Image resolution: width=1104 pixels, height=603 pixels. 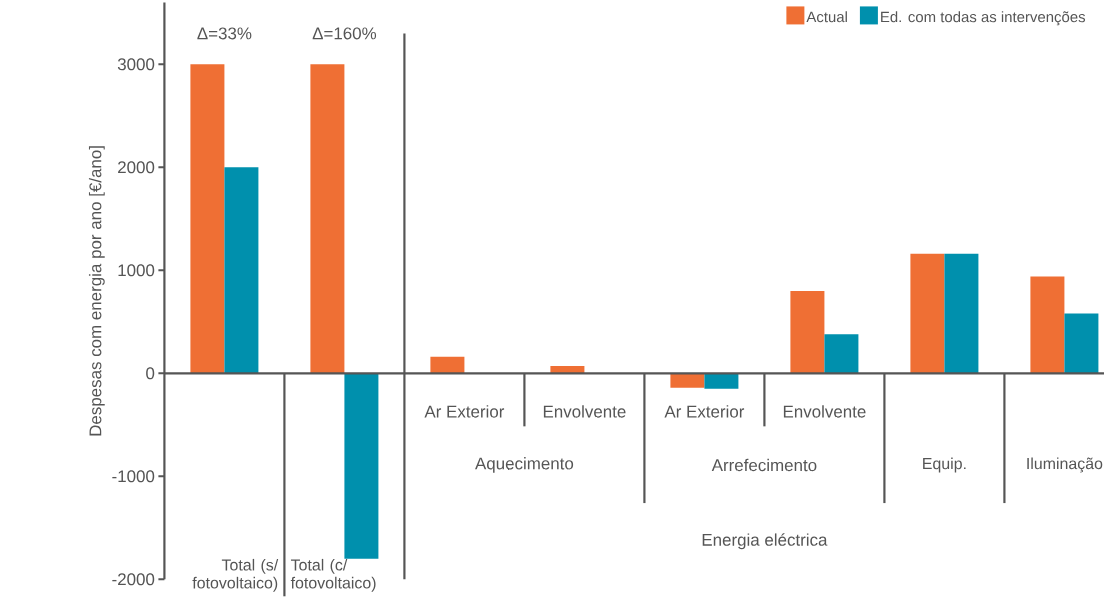 What do you see at coordinates (136, 64) in the screenshot?
I see `y-tick-label: 3000` at bounding box center [136, 64].